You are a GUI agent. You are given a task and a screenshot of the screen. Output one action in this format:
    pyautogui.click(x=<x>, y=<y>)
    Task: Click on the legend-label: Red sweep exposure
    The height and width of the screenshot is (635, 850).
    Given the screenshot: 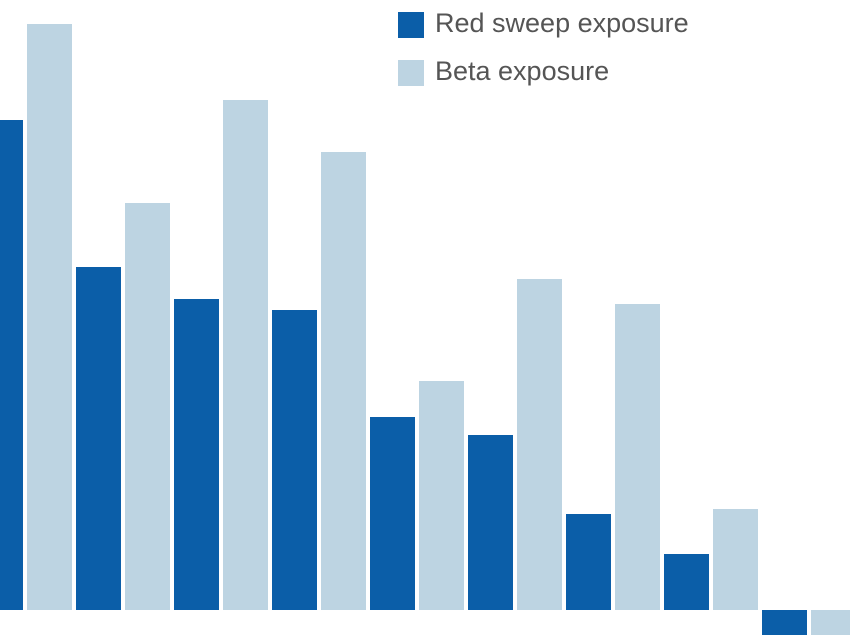 What is the action you would take?
    pyautogui.click(x=562, y=23)
    